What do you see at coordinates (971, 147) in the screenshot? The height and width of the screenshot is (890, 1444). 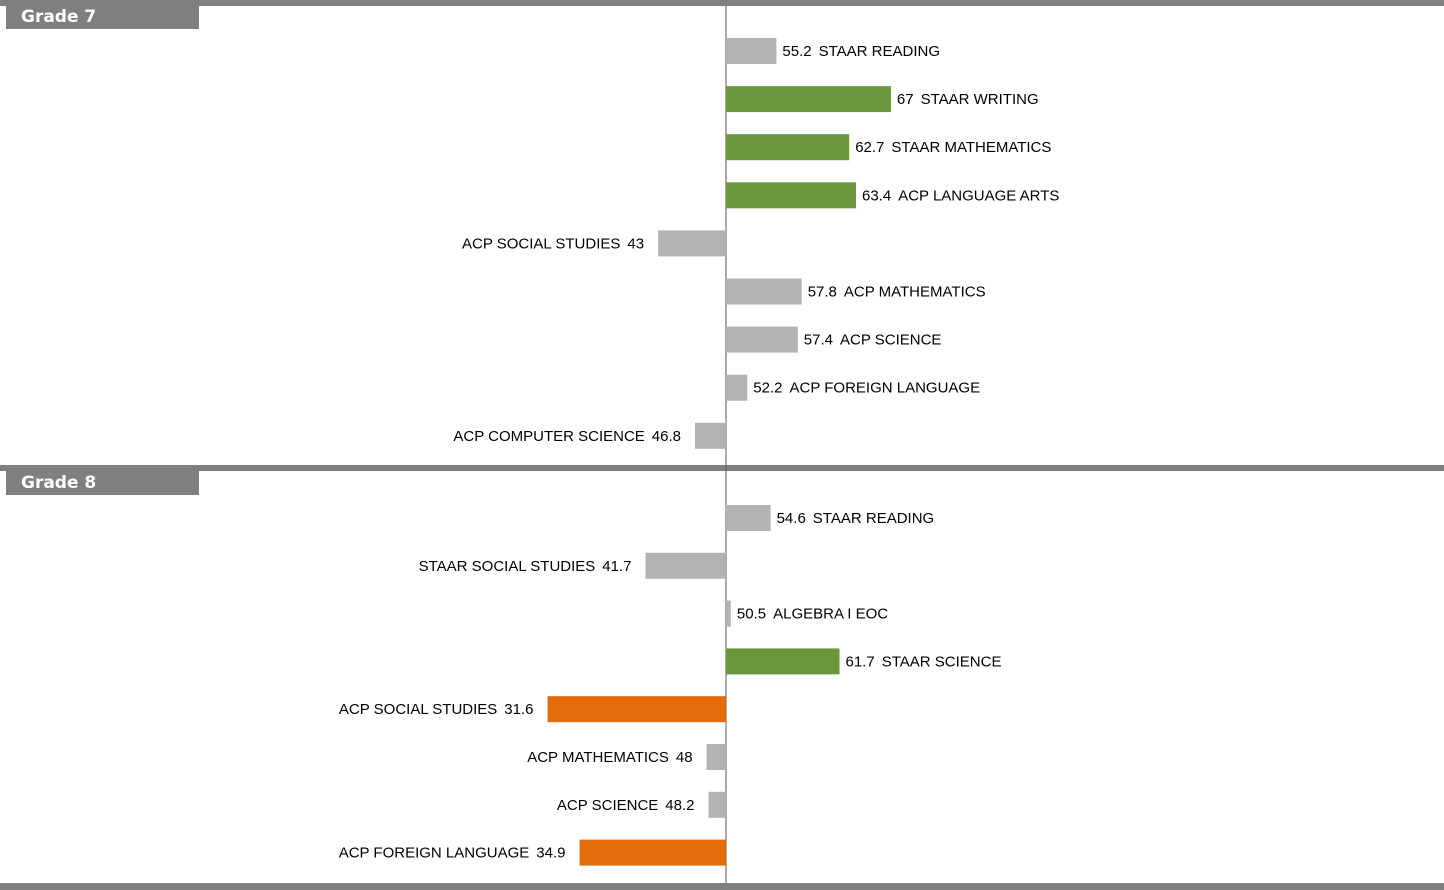 I see `bar-category: STAAR MATHEMATICS` at bounding box center [971, 147].